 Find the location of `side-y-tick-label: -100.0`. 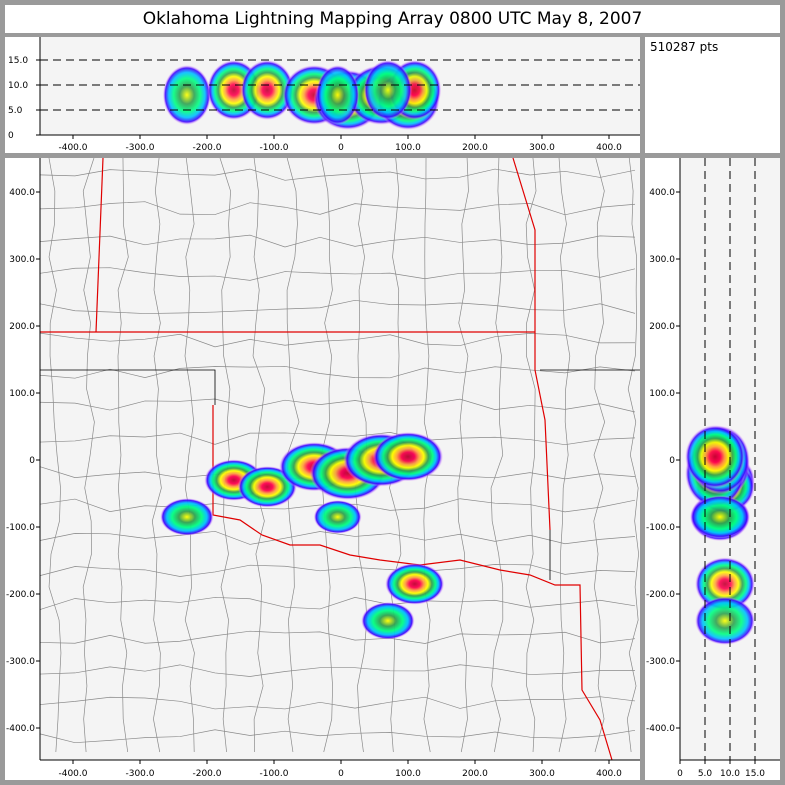

side-y-tick-label: -100.0 is located at coordinates (660, 528).